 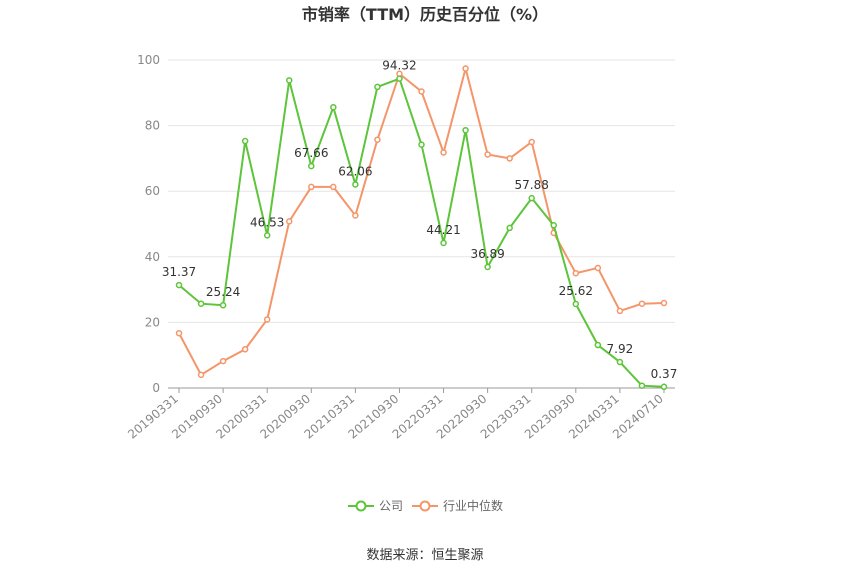 I want to click on data-label: 57.88, so click(x=532, y=185).